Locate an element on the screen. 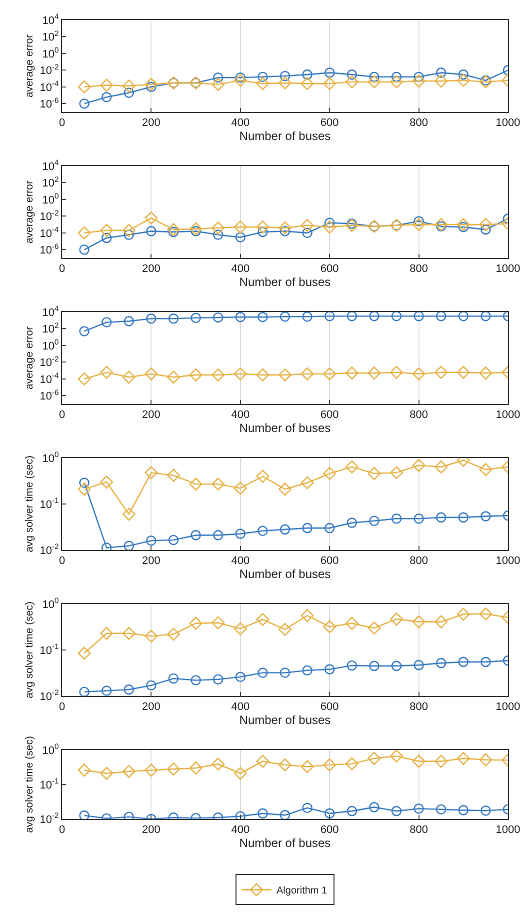 The height and width of the screenshot is (918, 522). x-tick-label: 400 is located at coordinates (240, 123).